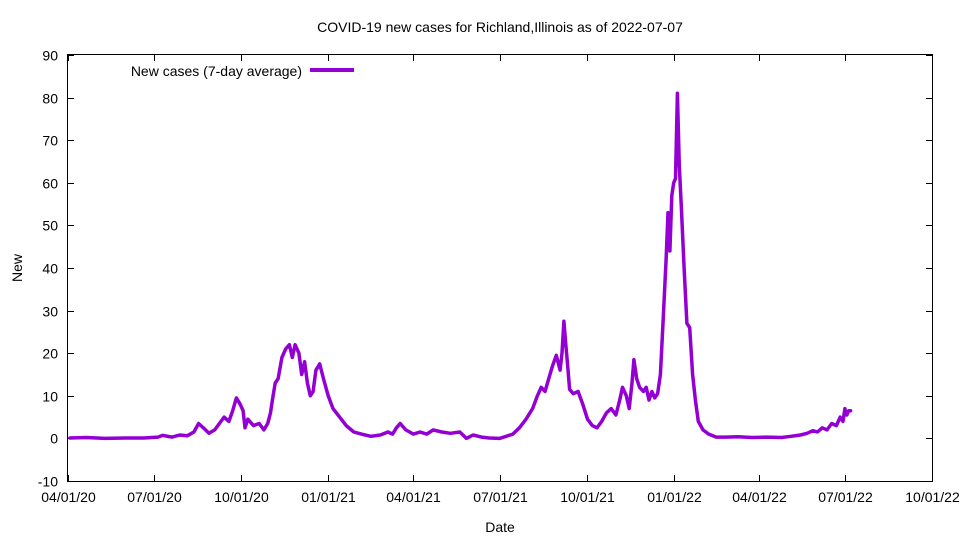 The image size is (960, 540). I want to click on y-tick-label: 50, so click(50, 226).